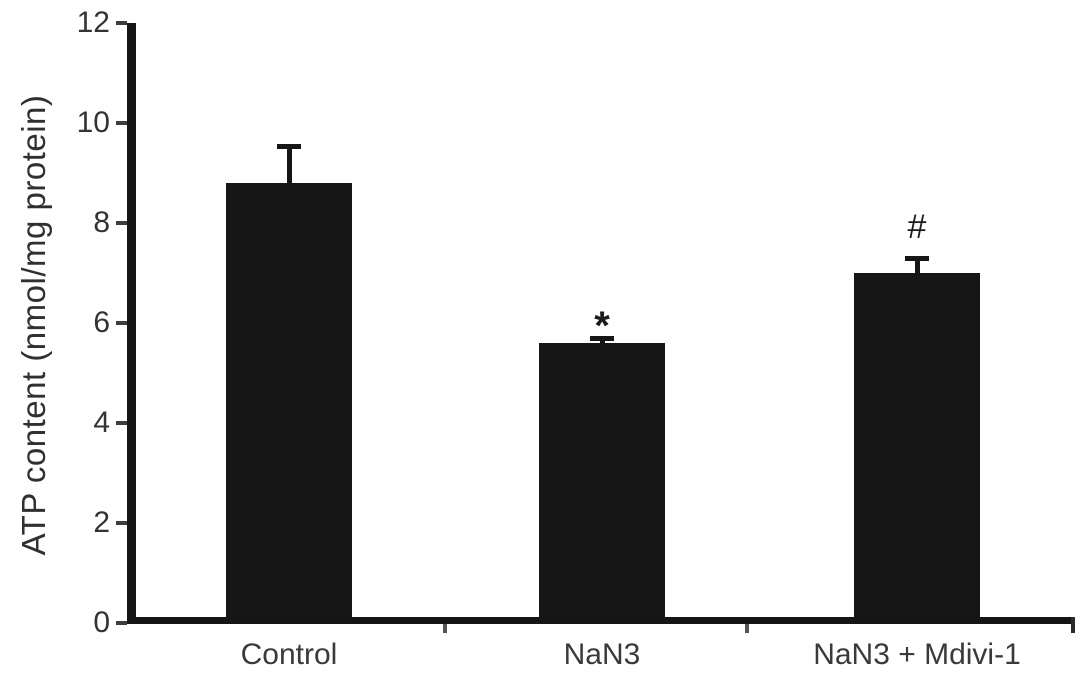 The image size is (1087, 687). Describe the element at coordinates (917, 227) in the screenshot. I see `significance-annotation-2: #` at that location.